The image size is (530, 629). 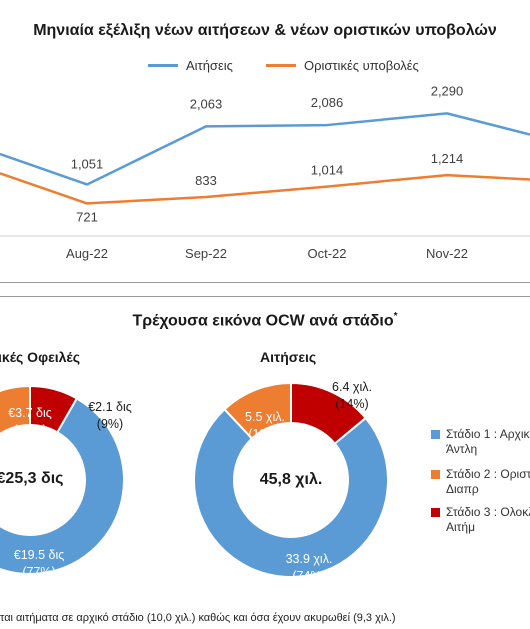 What do you see at coordinates (488, 520) in the screenshot?
I see `legend-stage-3-text: Στάδιο 3 : Ολοκλ Αιτήμ` at bounding box center [488, 520].